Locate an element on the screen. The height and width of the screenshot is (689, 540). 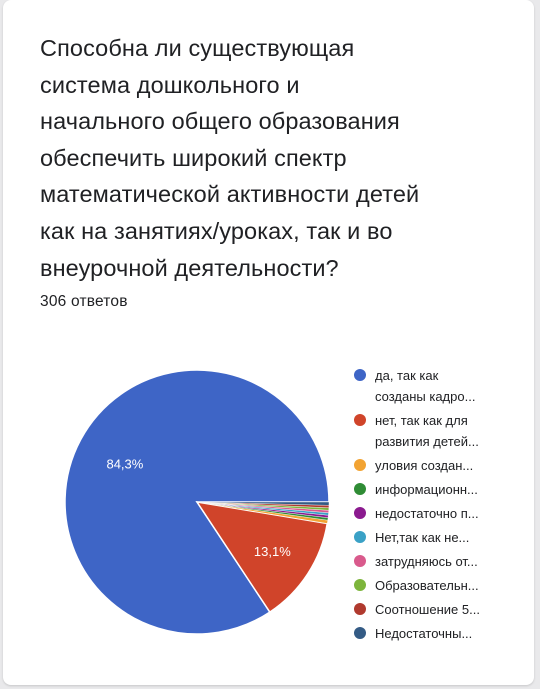
question-title-line: обеспечить широкий спектр is located at coordinates (193, 157).